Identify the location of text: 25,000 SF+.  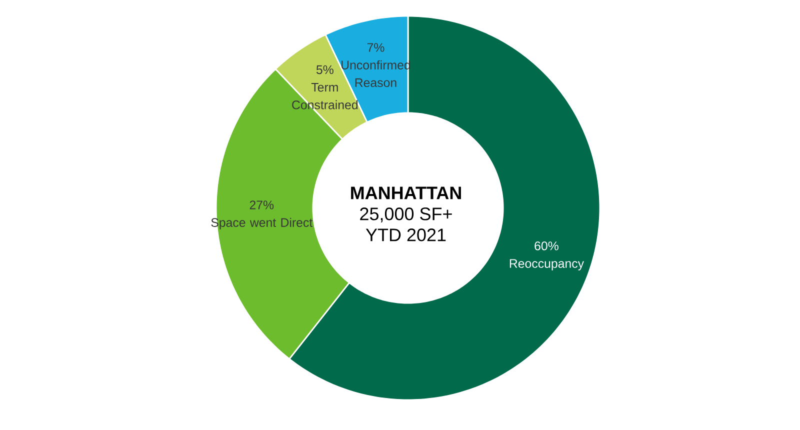
(406, 215).